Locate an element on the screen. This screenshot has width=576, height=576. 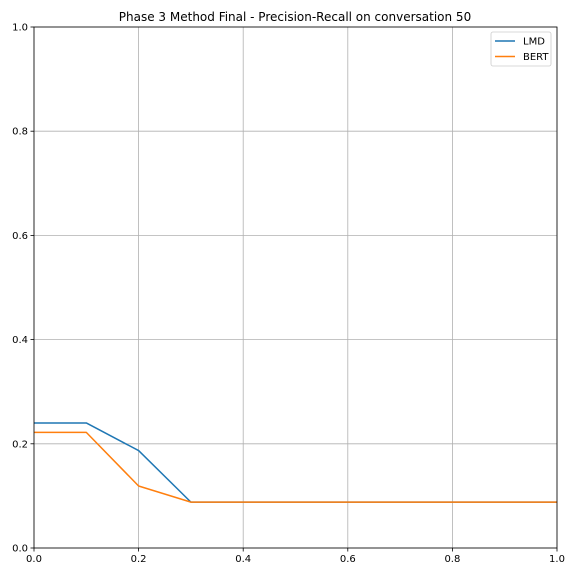
x-tick-label: 0.6 is located at coordinates (348, 559).